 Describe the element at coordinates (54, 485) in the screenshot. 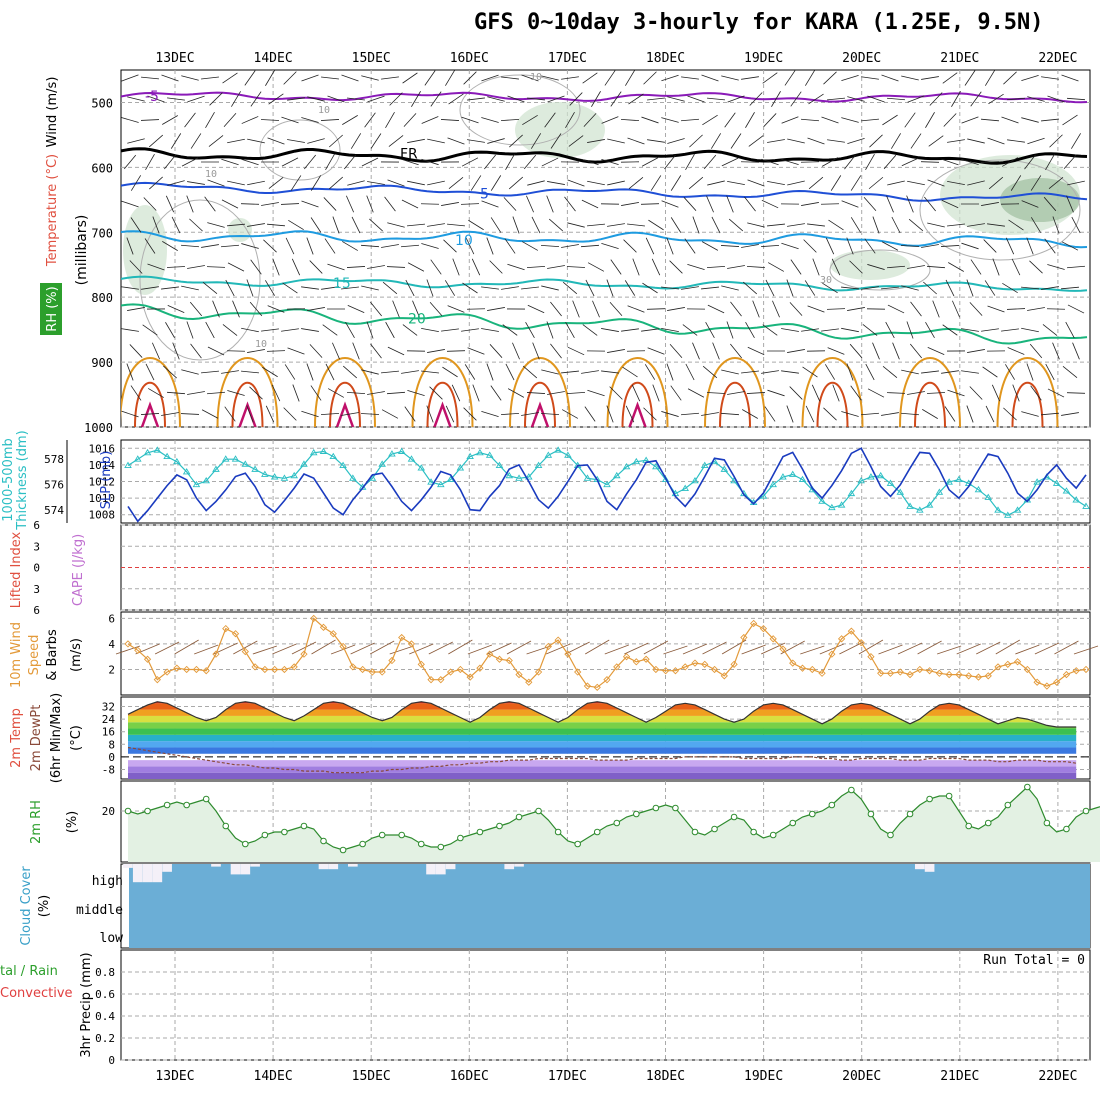

I see `y-tick-thickness: 576` at that location.